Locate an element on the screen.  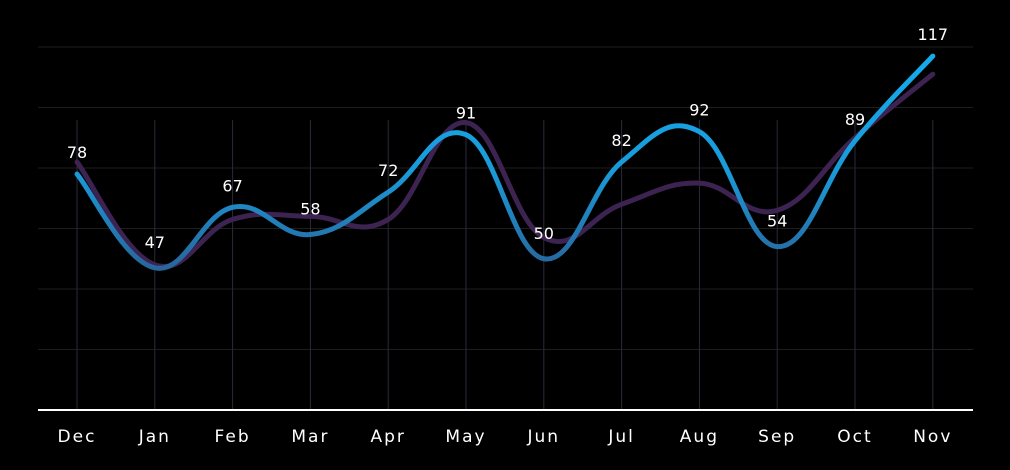
x-tick-label: Jan is located at coordinates (154, 437).